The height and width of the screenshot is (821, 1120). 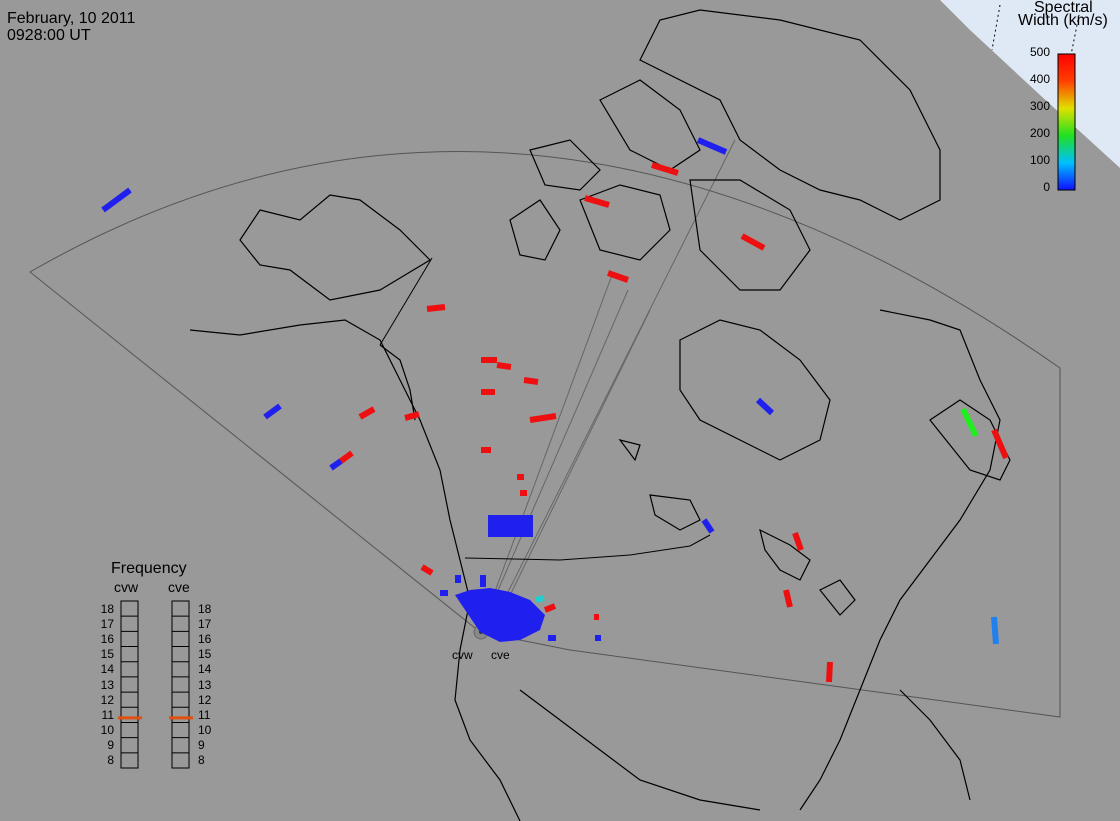 I want to click on colorbar-tick: 500, so click(x=1039, y=52).